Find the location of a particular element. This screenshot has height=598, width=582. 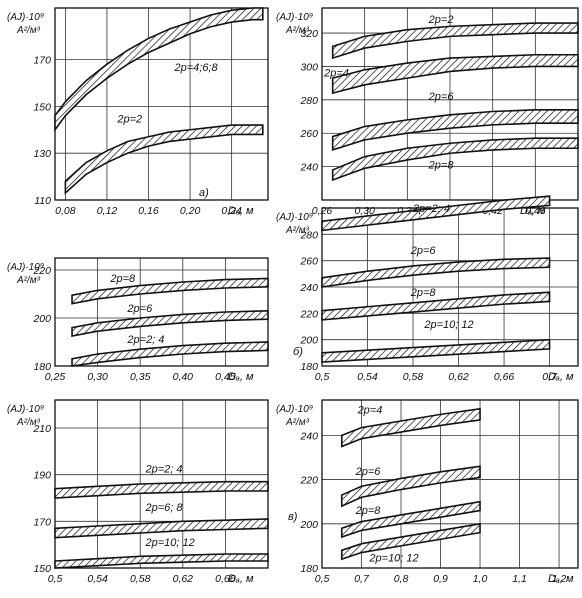

y-tick-label: 190 is located at coordinates (42, 476).